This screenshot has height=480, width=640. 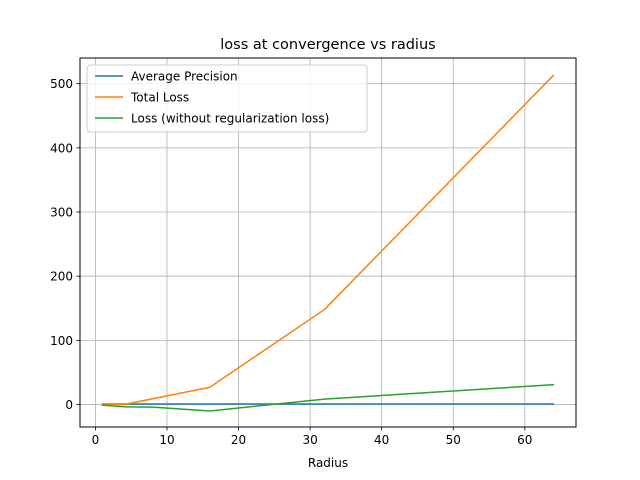 What do you see at coordinates (238, 440) in the screenshot?
I see `x-tick-label: 20` at bounding box center [238, 440].